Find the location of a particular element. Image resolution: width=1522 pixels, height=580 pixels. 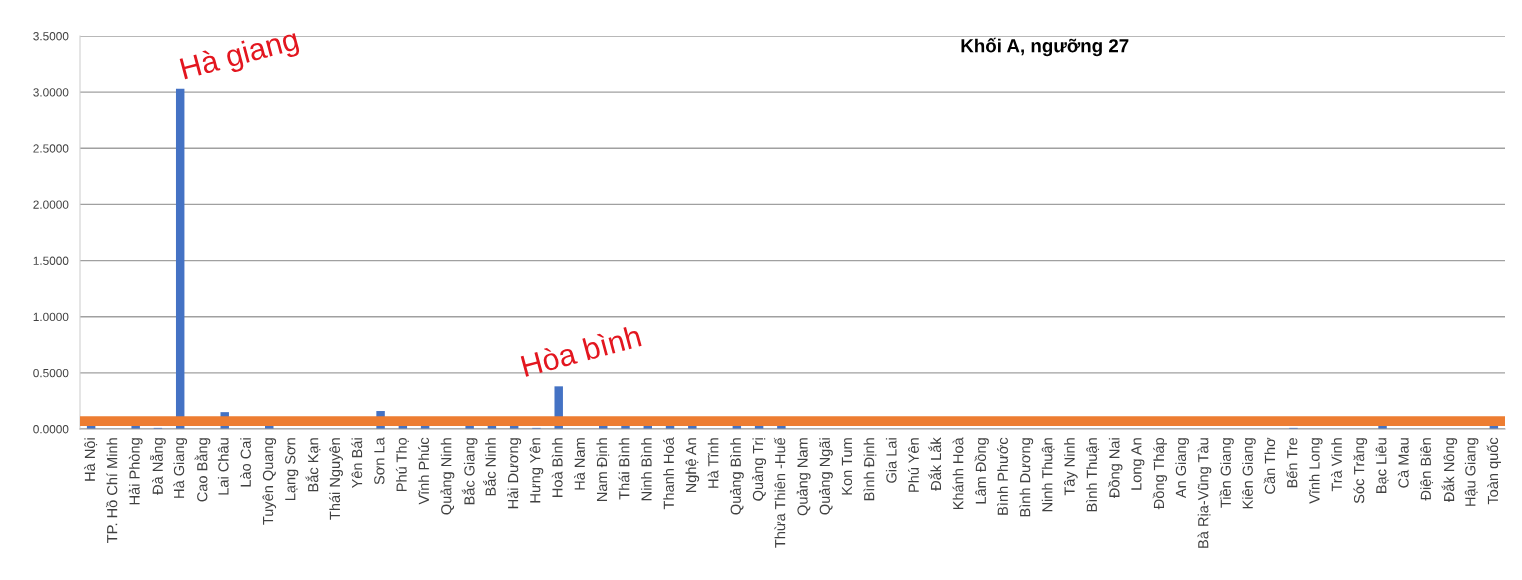

x-tick-label: Cà Mau is located at coordinates (1403, 463).